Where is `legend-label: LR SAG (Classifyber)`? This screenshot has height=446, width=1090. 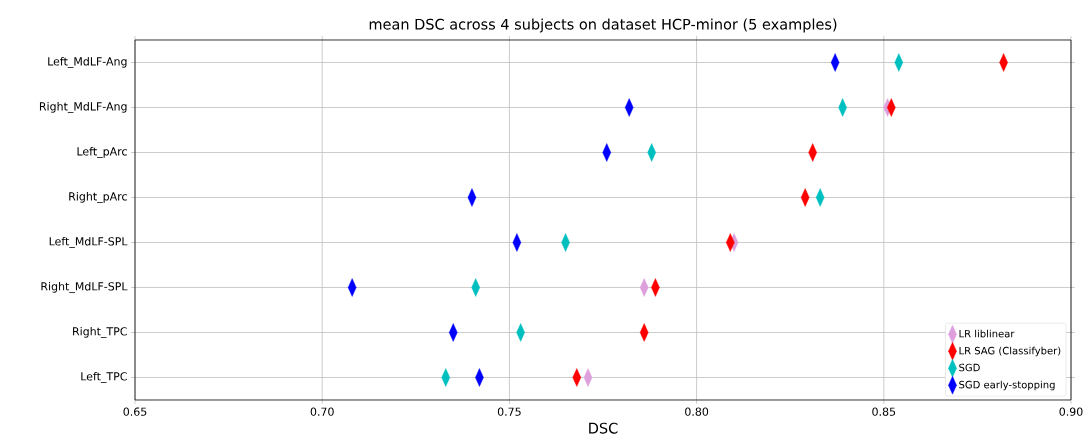
legend-label: LR SAG (Classifyber) is located at coordinates (1010, 351).